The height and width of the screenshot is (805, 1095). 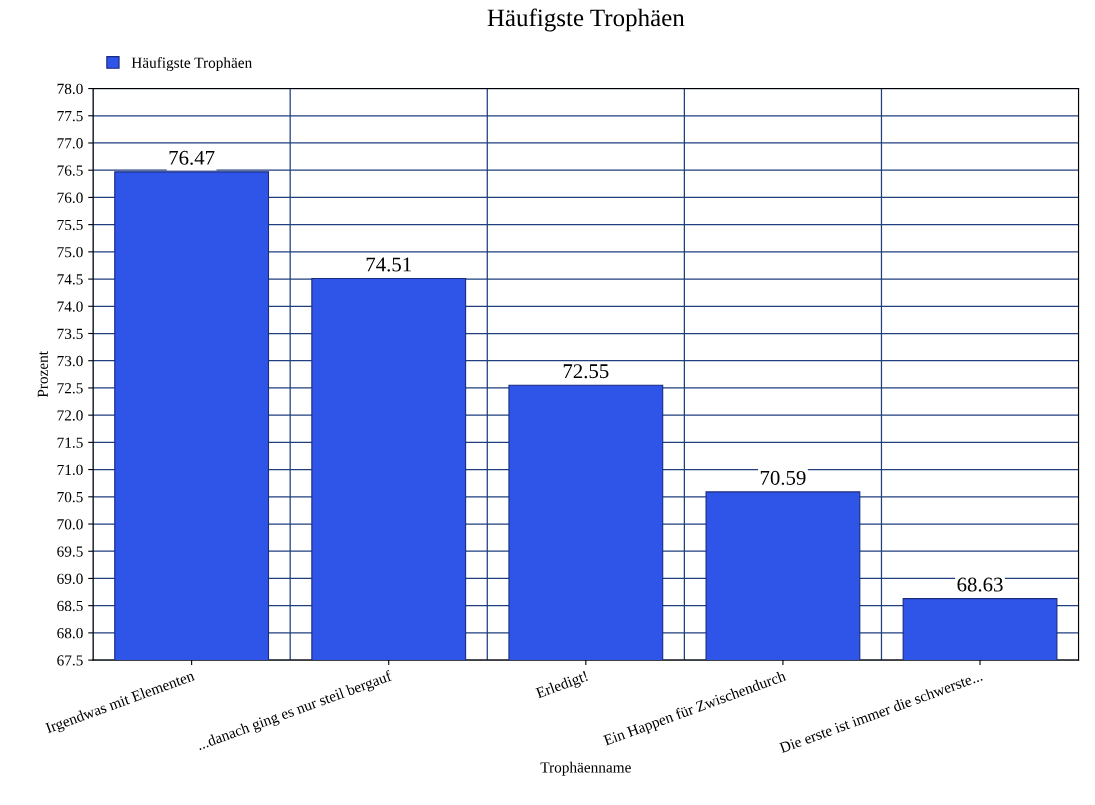 What do you see at coordinates (70, 415) in the screenshot?
I see `y-tick-label: 72.0` at bounding box center [70, 415].